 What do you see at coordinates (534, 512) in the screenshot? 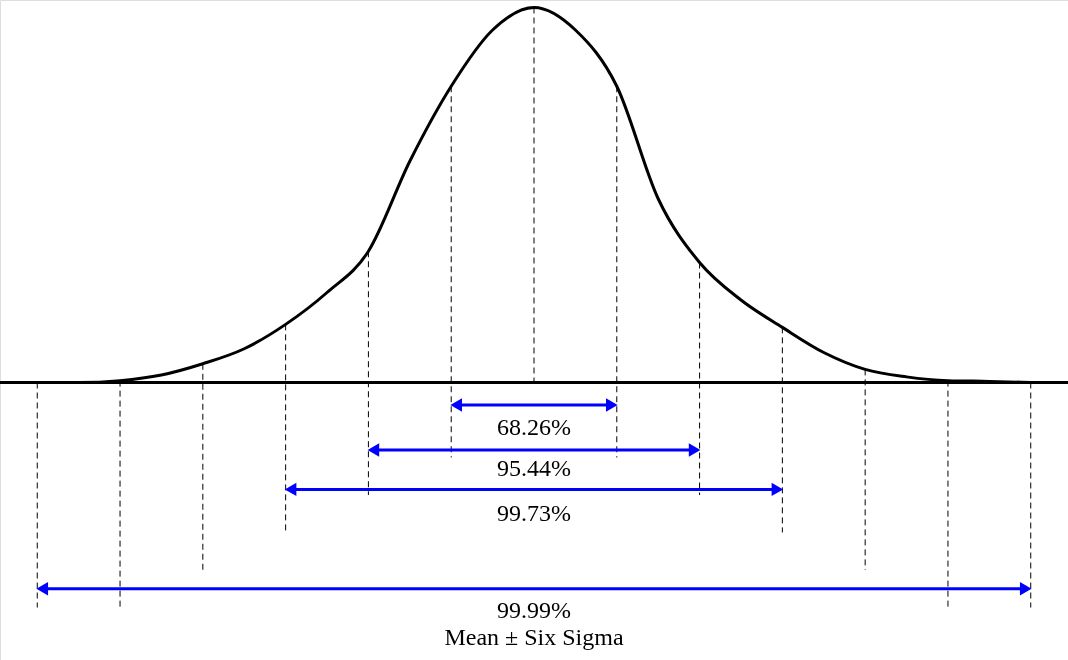
I see `text: 99.73%` at bounding box center [534, 512].